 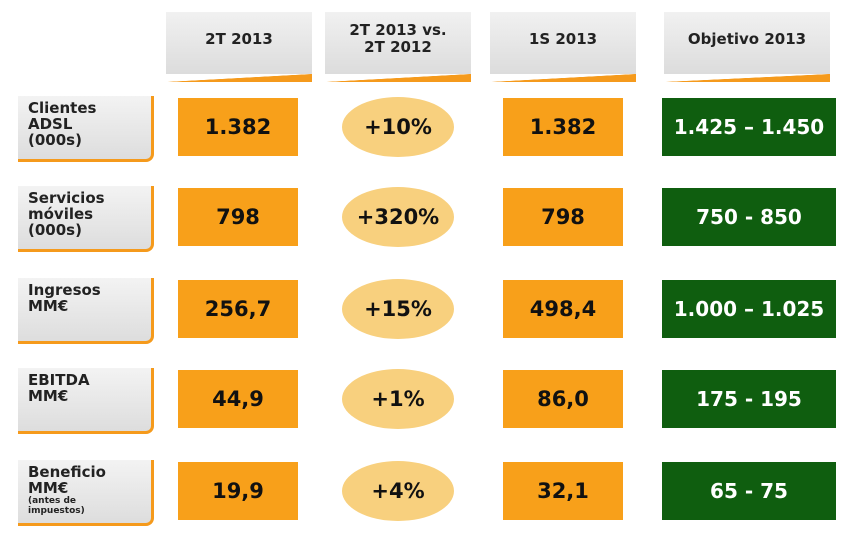 What do you see at coordinates (749, 127) in the screenshot?
I see `value-target-2013: 1.425 – 1.450` at bounding box center [749, 127].